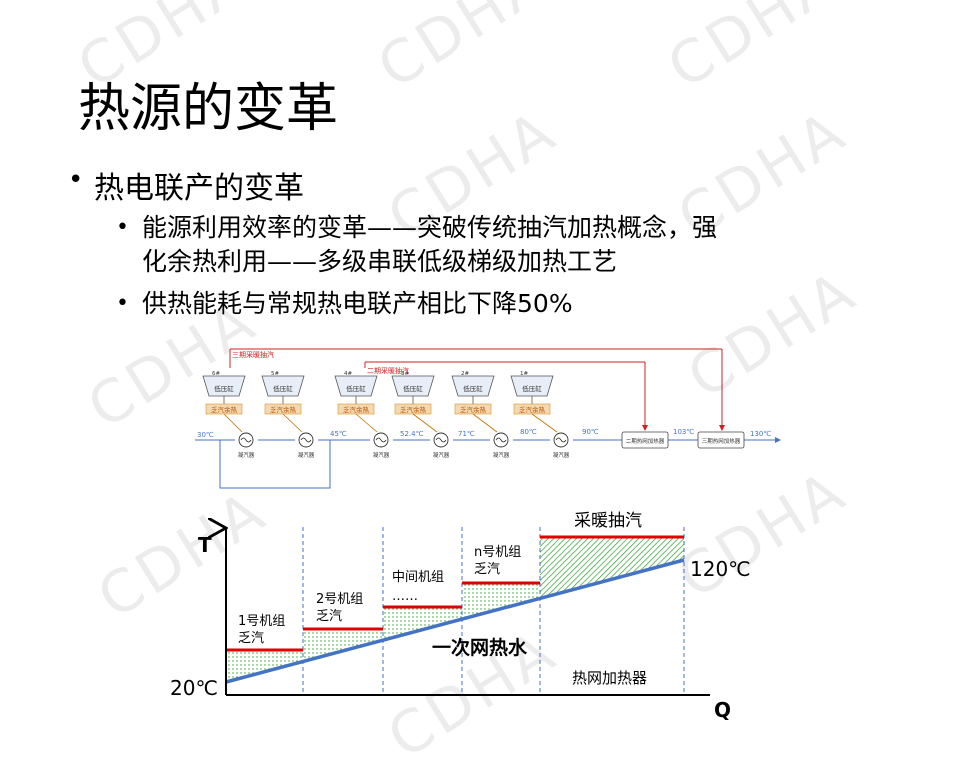 This screenshot has width=960, height=772. Describe the element at coordinates (430, 227) in the screenshot. I see `bullet-text-line1: 能源利用效率的变革——突破传统抽汽加热概念，强` at that location.